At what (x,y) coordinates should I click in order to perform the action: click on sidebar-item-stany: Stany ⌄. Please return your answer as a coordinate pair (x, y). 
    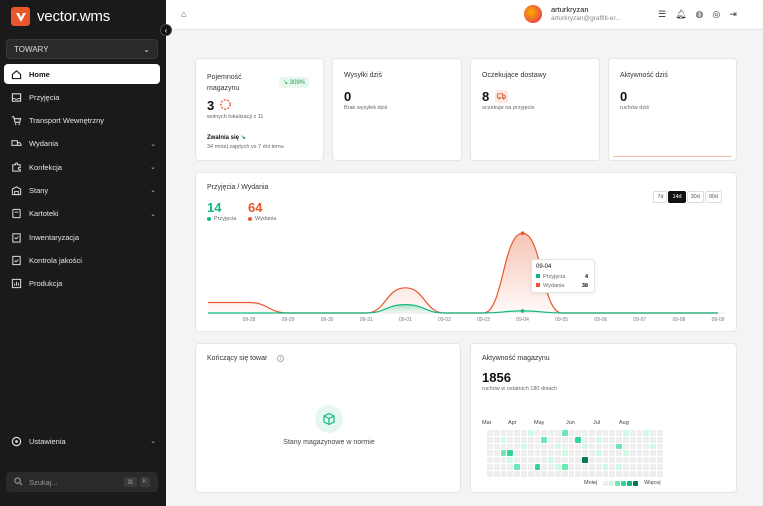
    Looking at the image, I should click on (82, 190).